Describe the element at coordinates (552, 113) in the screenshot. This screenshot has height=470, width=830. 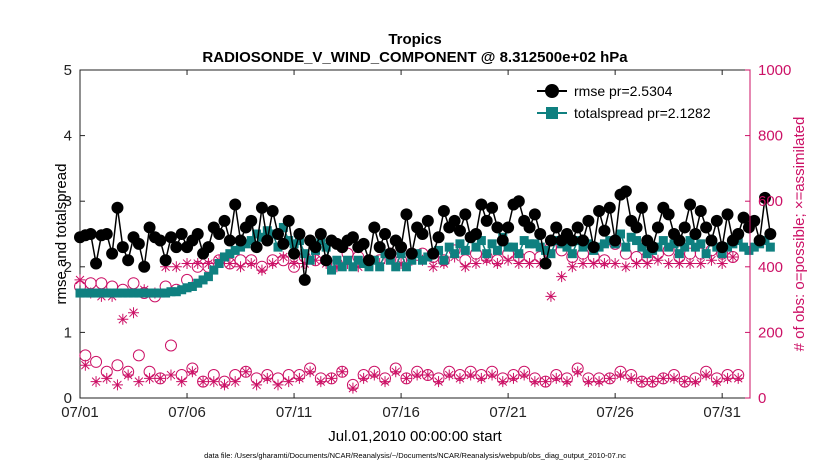
I see `legend-spread-marker` at that location.